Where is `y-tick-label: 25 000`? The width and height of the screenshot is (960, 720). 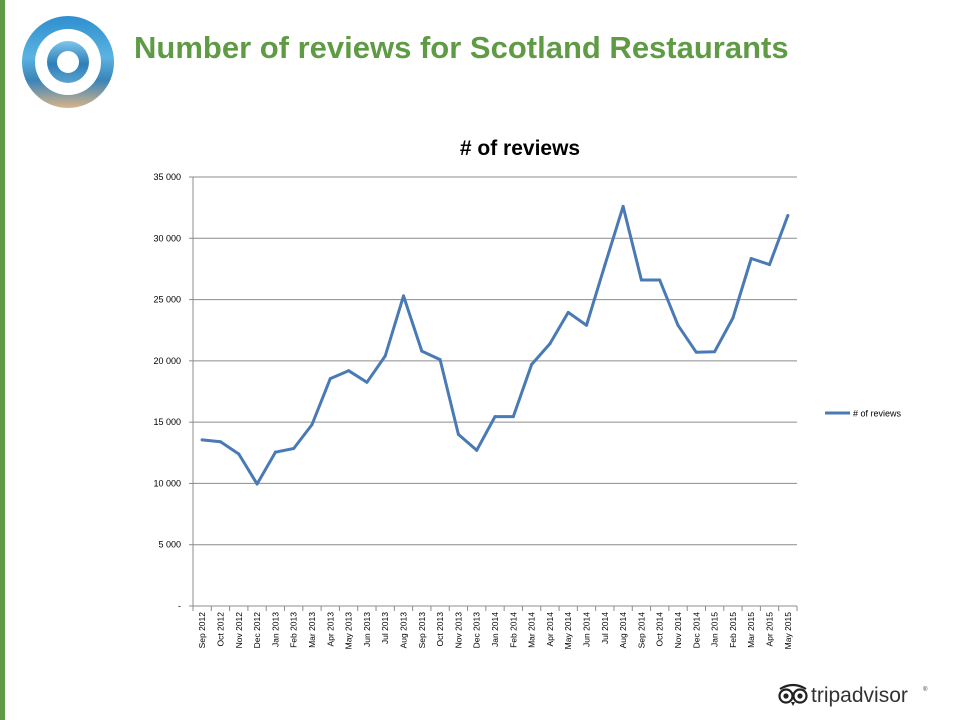
y-tick-label: 25 000 is located at coordinates (167, 300).